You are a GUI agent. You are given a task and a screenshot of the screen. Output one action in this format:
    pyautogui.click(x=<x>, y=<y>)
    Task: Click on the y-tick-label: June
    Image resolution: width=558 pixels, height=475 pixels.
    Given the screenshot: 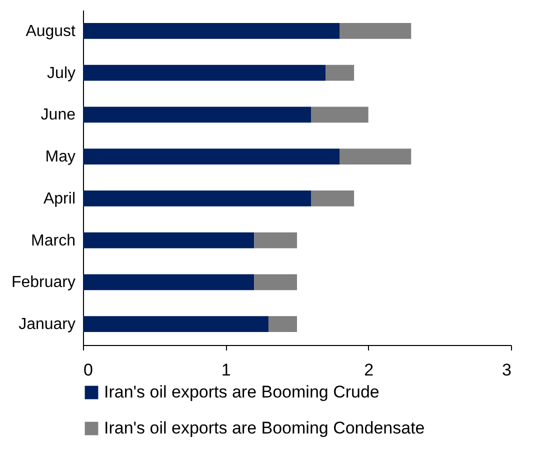 What is the action you would take?
    pyautogui.click(x=58, y=115)
    